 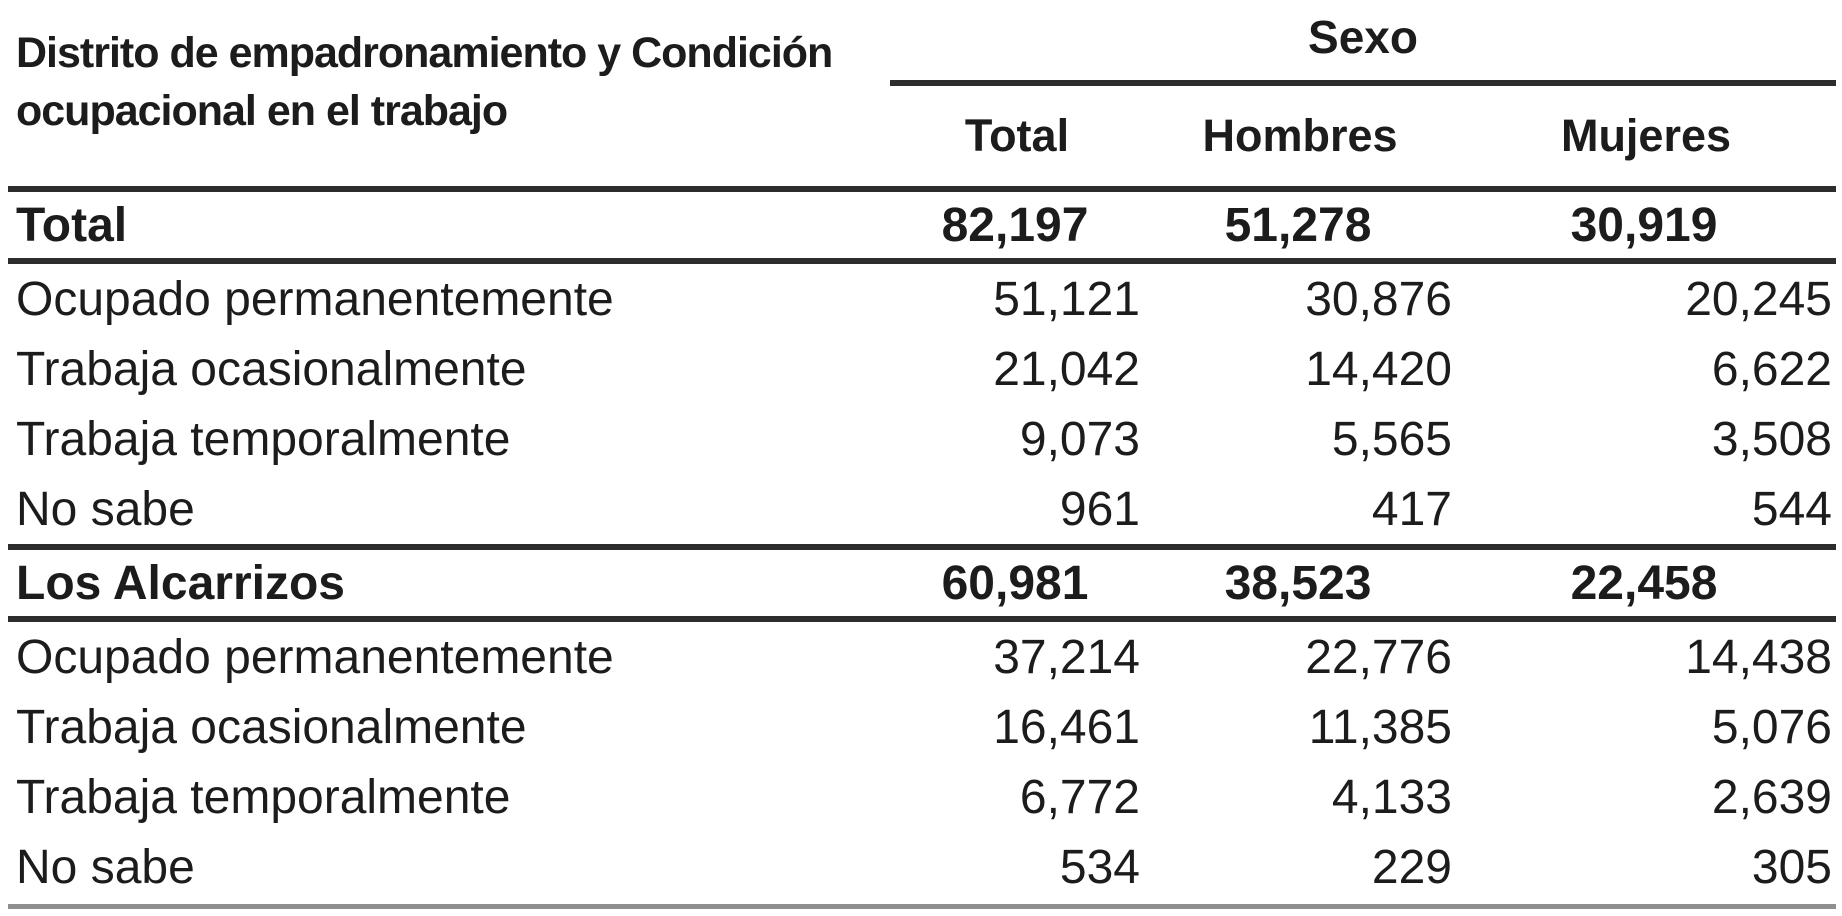 What do you see at coordinates (1771, 797) in the screenshot?
I see `cell-mujeres: 2,639` at bounding box center [1771, 797].